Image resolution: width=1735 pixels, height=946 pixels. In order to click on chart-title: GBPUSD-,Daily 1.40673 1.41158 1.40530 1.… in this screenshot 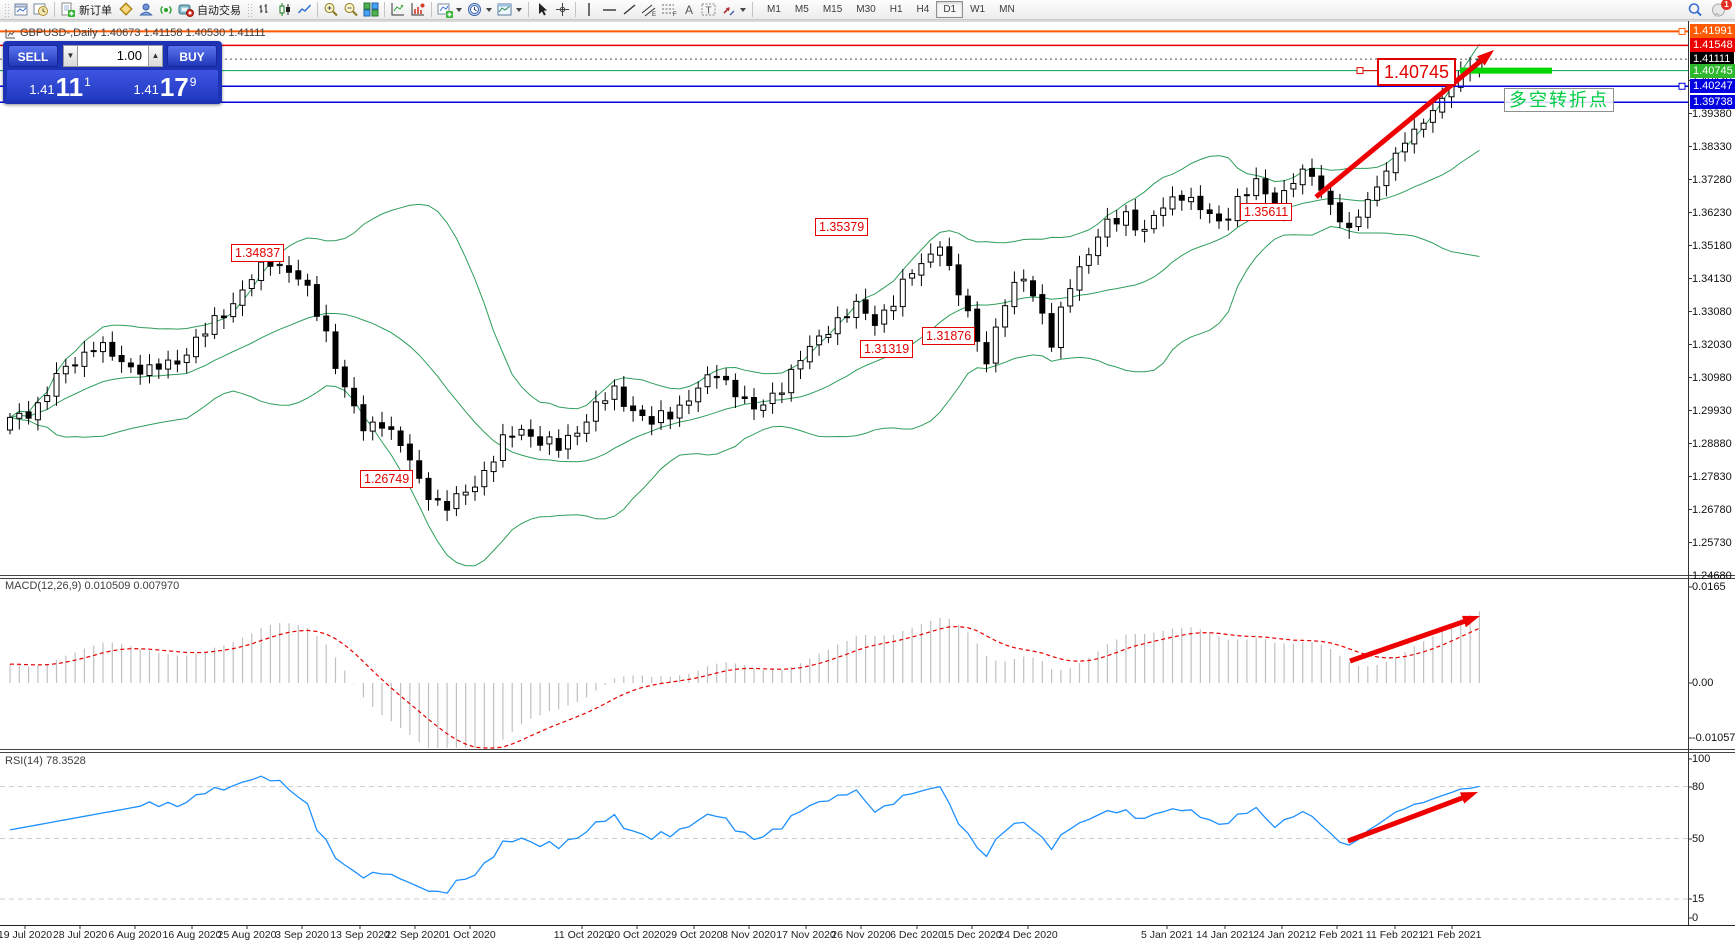, I will do `click(135, 33)`.